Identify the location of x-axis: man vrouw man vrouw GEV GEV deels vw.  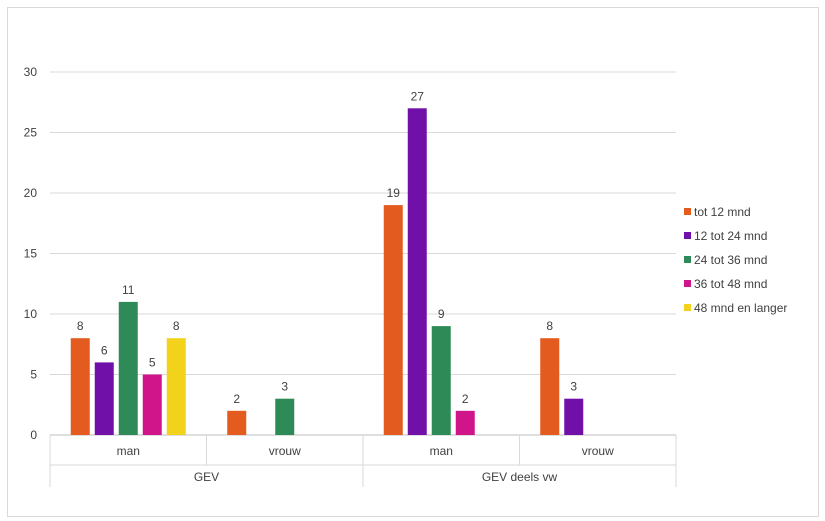
(363, 461).